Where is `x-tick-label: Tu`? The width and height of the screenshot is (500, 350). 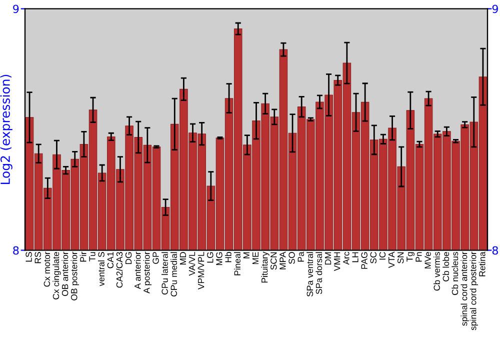
x-tick-label: Tu is located at coordinates (92, 257).